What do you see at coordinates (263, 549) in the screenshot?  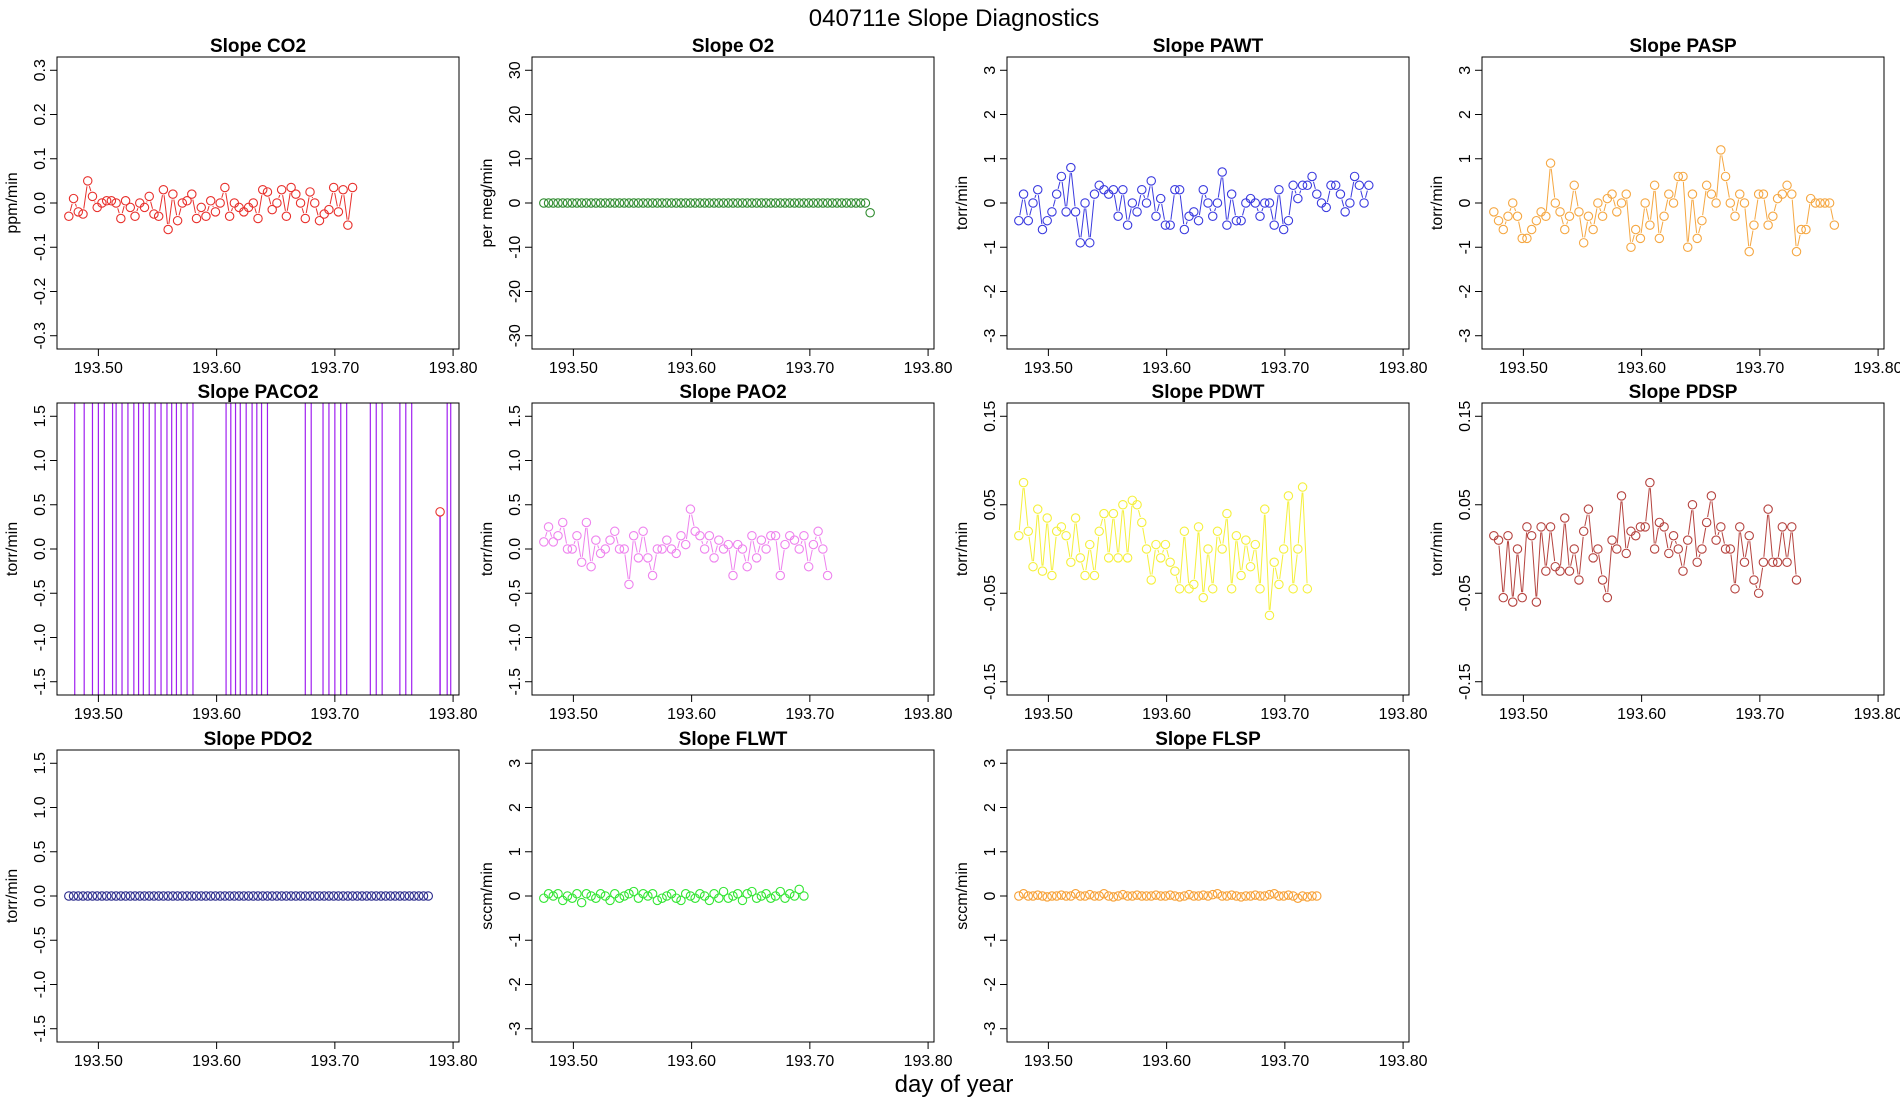 I see `series-slope-paco2` at bounding box center [263, 549].